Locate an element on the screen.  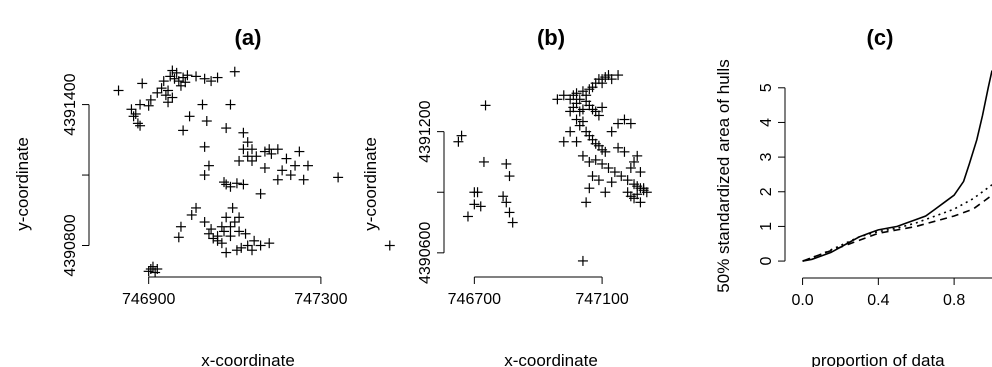
y-tick-label: 5 is located at coordinates (766, 87).